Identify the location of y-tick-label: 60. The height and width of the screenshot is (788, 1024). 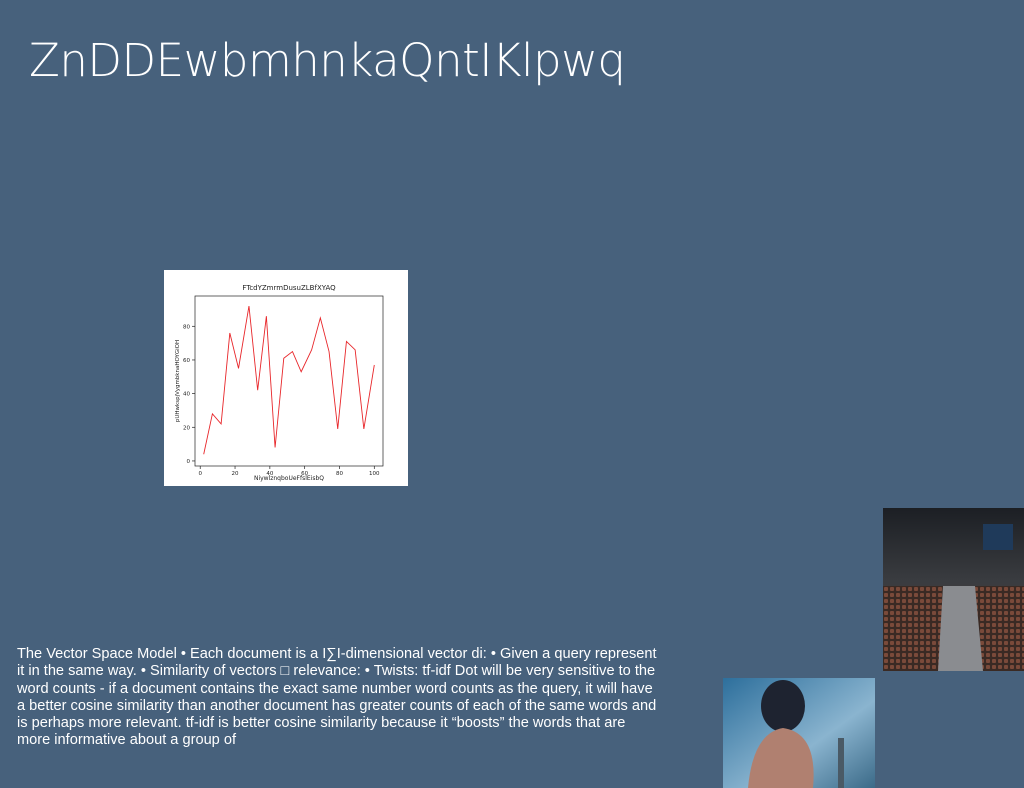
(186, 361).